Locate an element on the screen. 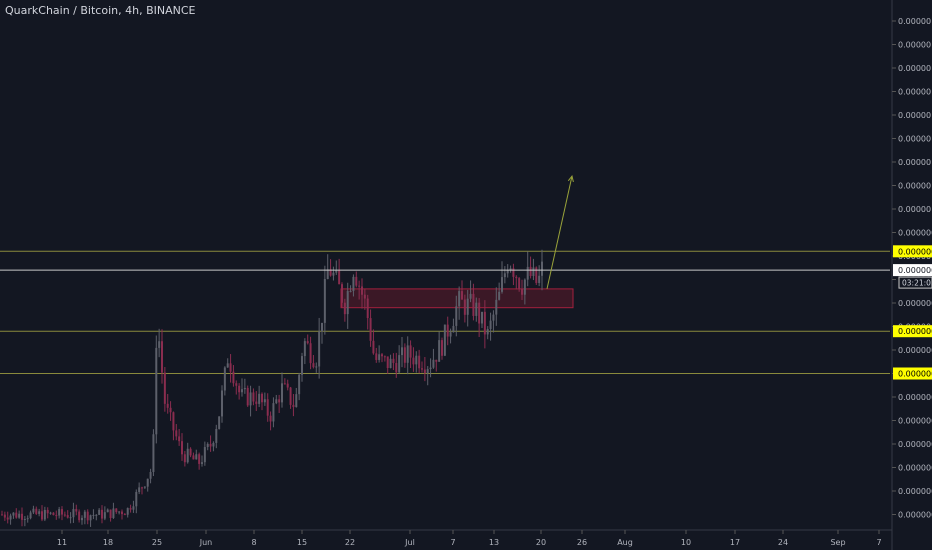 This screenshot has width=932, height=550. price-tick-label: 0.00000120 is located at coordinates (915, 115).